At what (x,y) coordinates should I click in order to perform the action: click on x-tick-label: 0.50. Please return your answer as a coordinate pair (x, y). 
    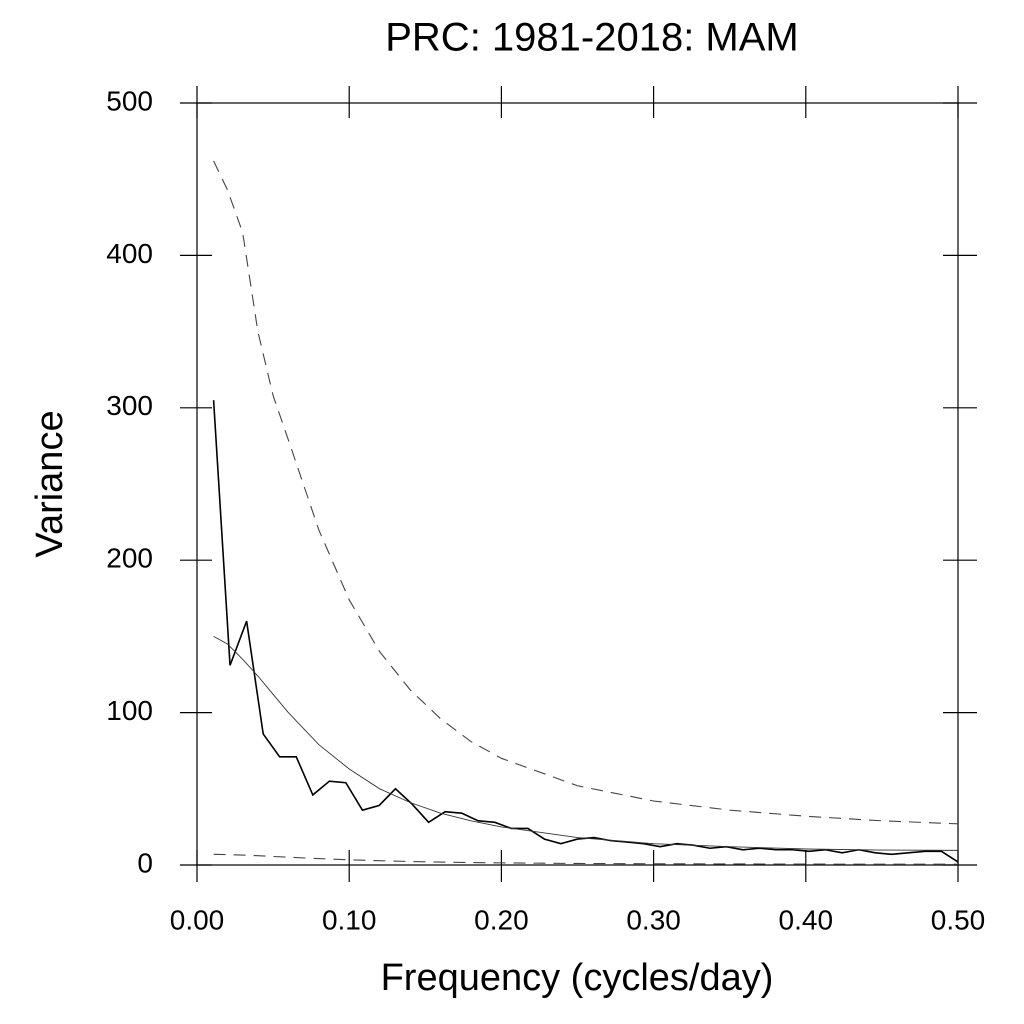
    Looking at the image, I should click on (958, 919).